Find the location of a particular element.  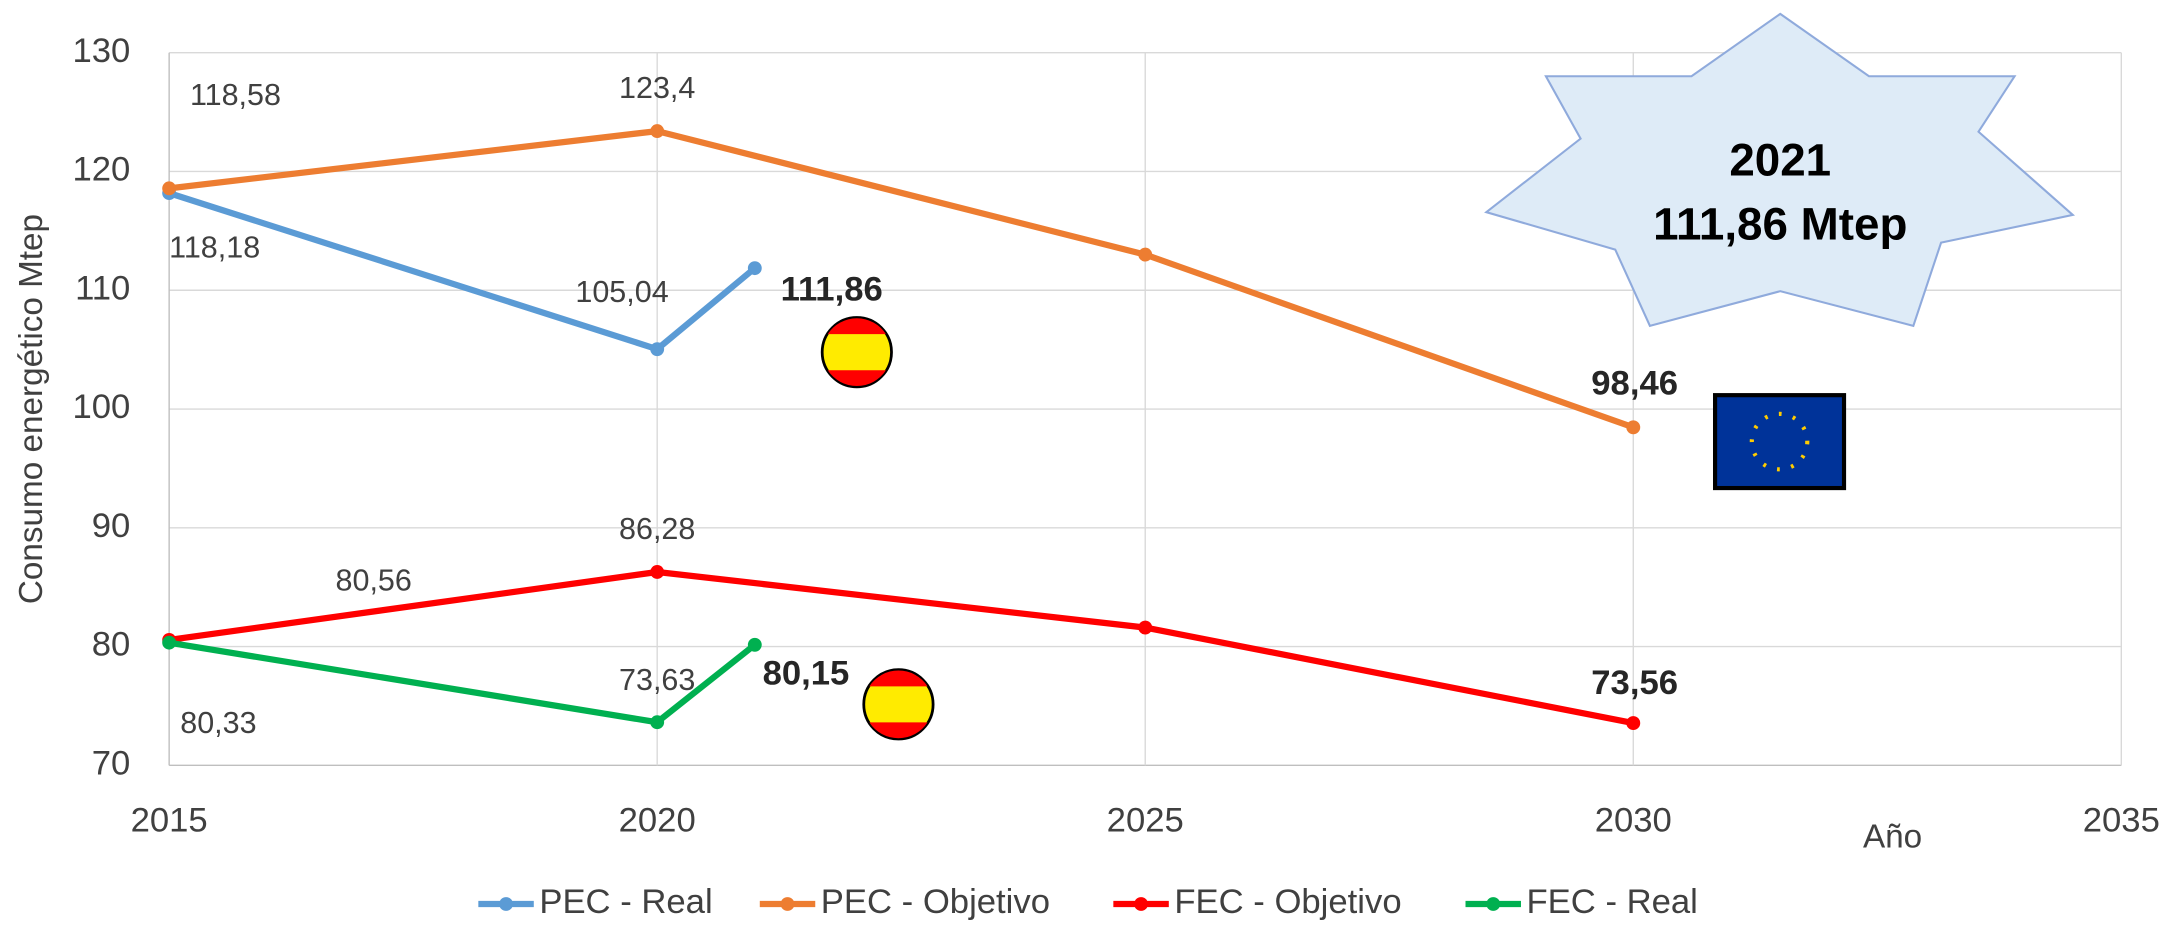

x-tick-label: 2030 is located at coordinates (1633, 820).